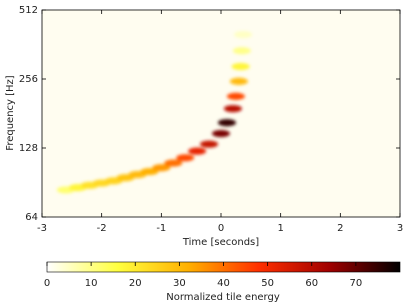 The image size is (409, 307). What do you see at coordinates (311, 283) in the screenshot?
I see `colorbar-tick-label: 60` at bounding box center [311, 283].